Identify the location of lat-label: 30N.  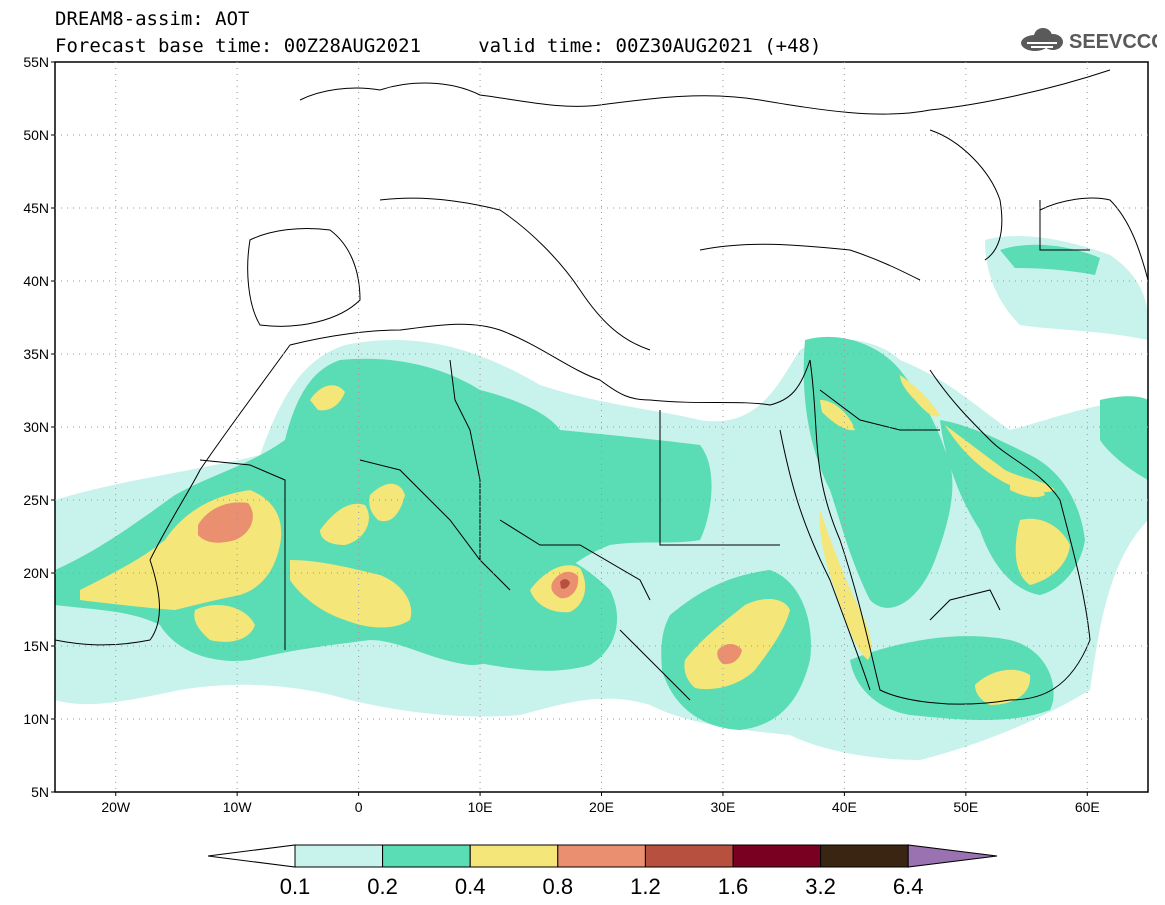
(36, 427).